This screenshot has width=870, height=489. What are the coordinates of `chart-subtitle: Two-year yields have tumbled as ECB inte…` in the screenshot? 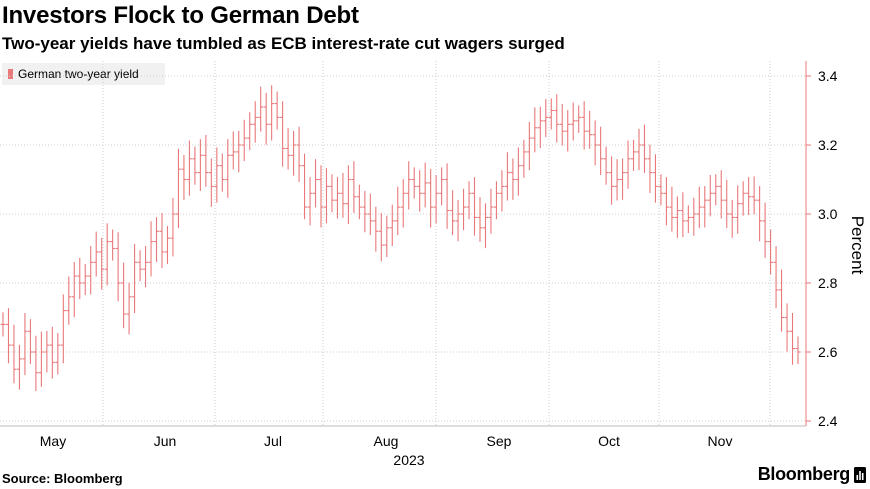 It's located at (283, 43).